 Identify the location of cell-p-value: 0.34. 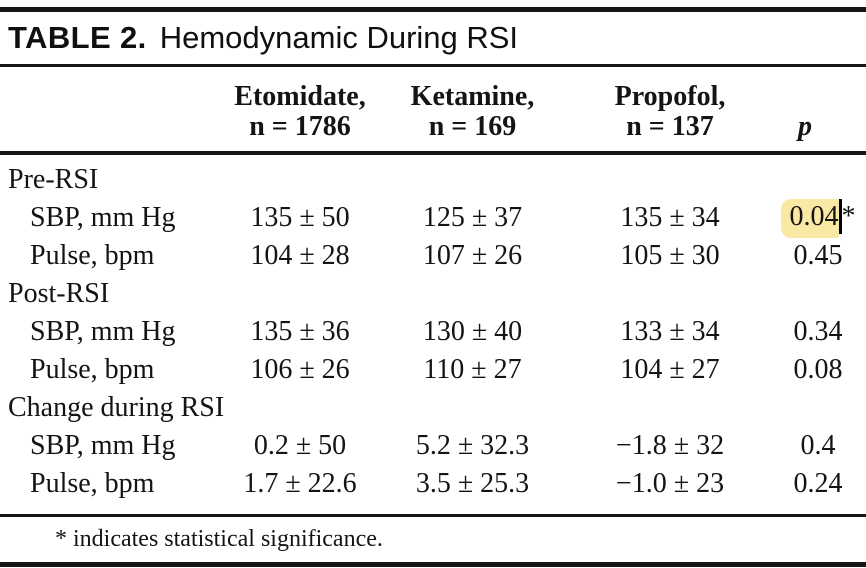
(818, 332).